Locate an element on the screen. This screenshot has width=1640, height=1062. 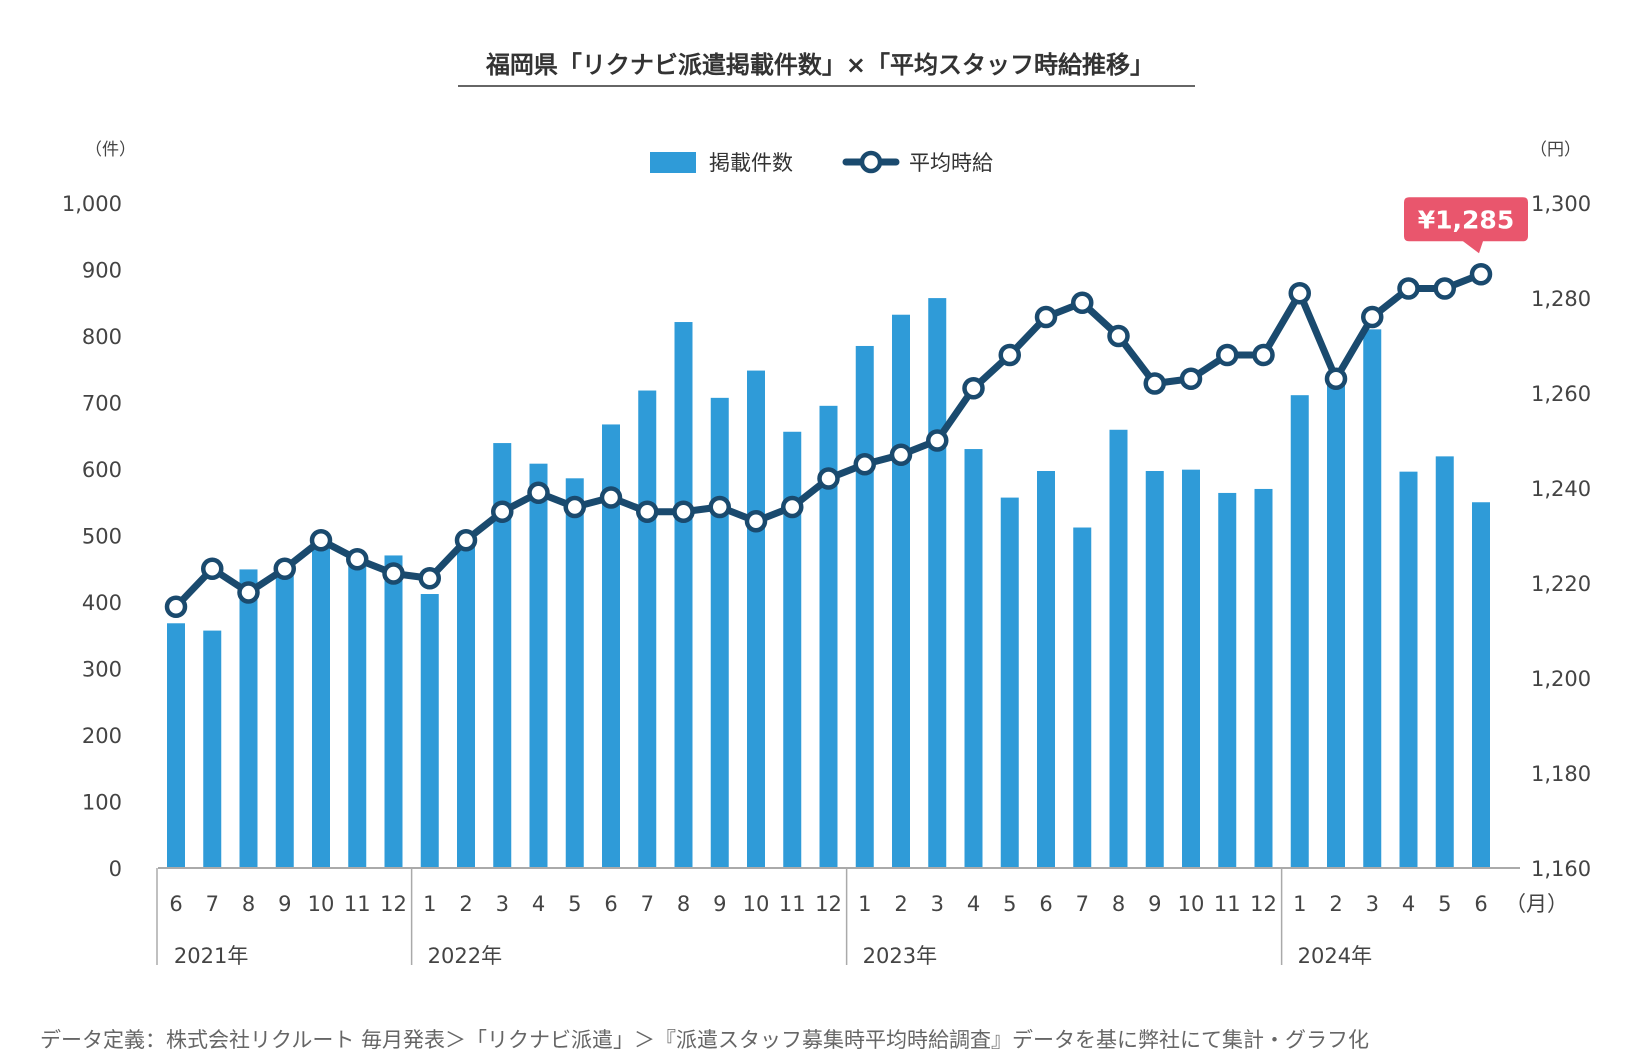
legend-line-marker is located at coordinates (871, 162).